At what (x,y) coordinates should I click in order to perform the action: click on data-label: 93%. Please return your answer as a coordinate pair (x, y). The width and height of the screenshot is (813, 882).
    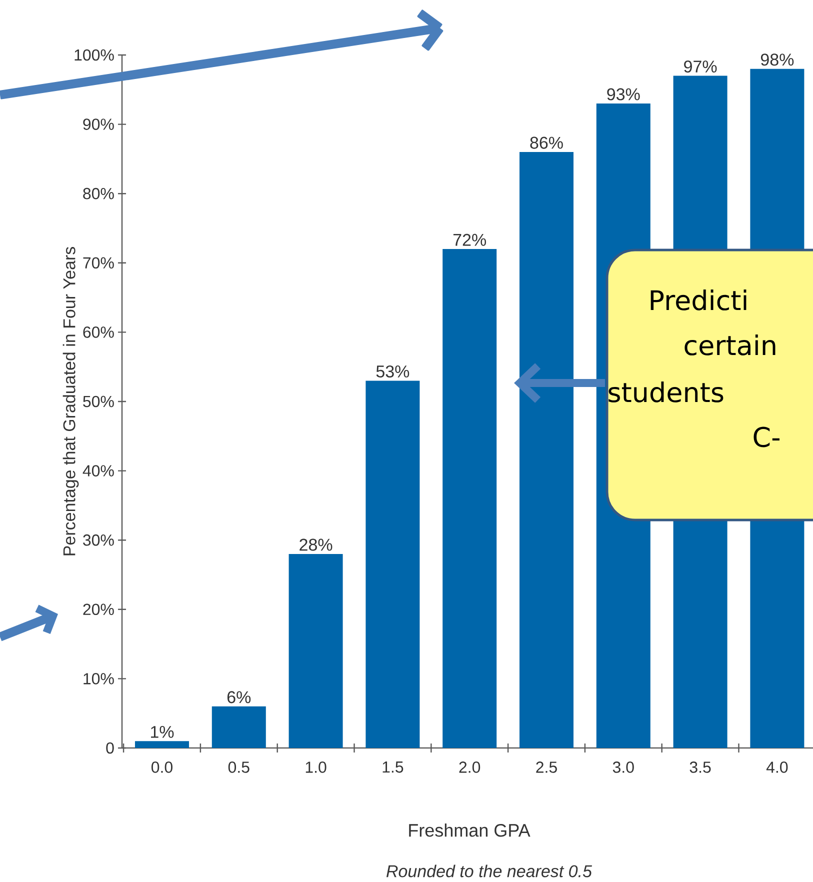
    Looking at the image, I should click on (623, 94).